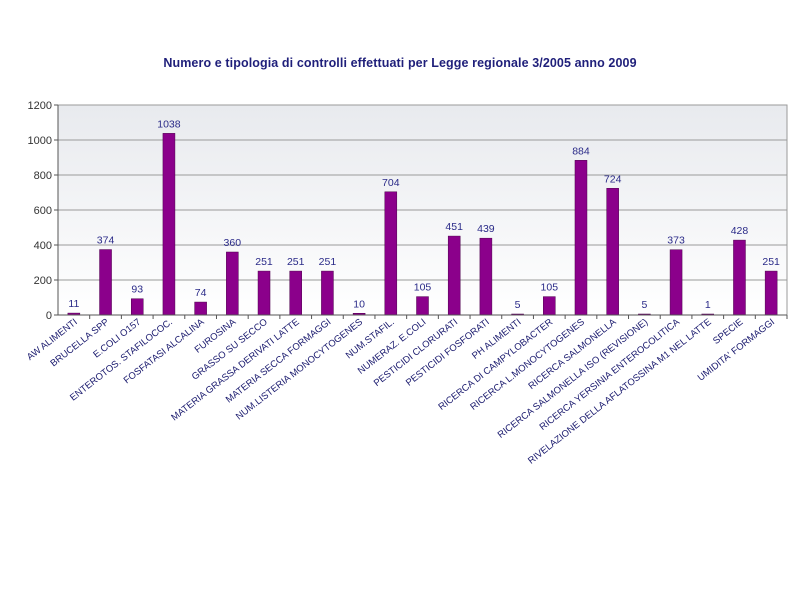 The image size is (800, 600). I want to click on y-tick-label: 800, so click(43, 176).